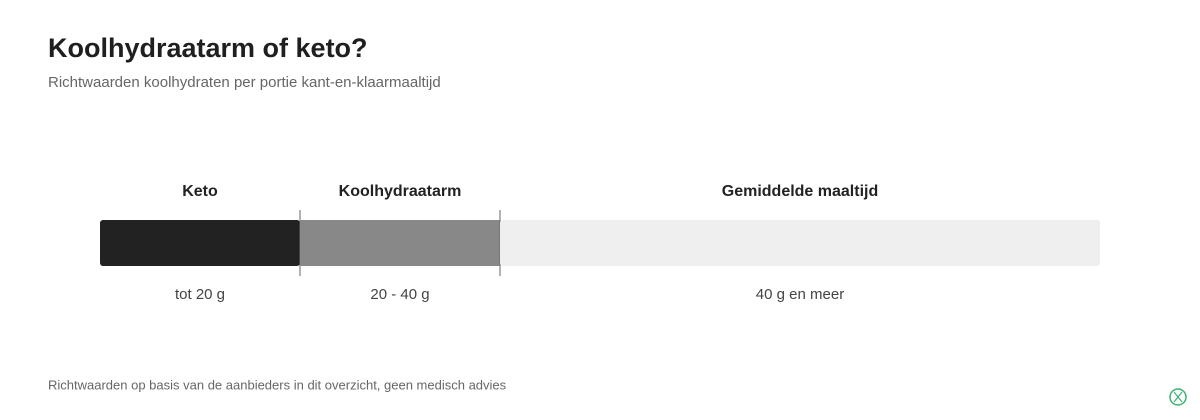 The image size is (1200, 420). What do you see at coordinates (399, 294) in the screenshot?
I see `value-label: 20 - 40 g` at bounding box center [399, 294].